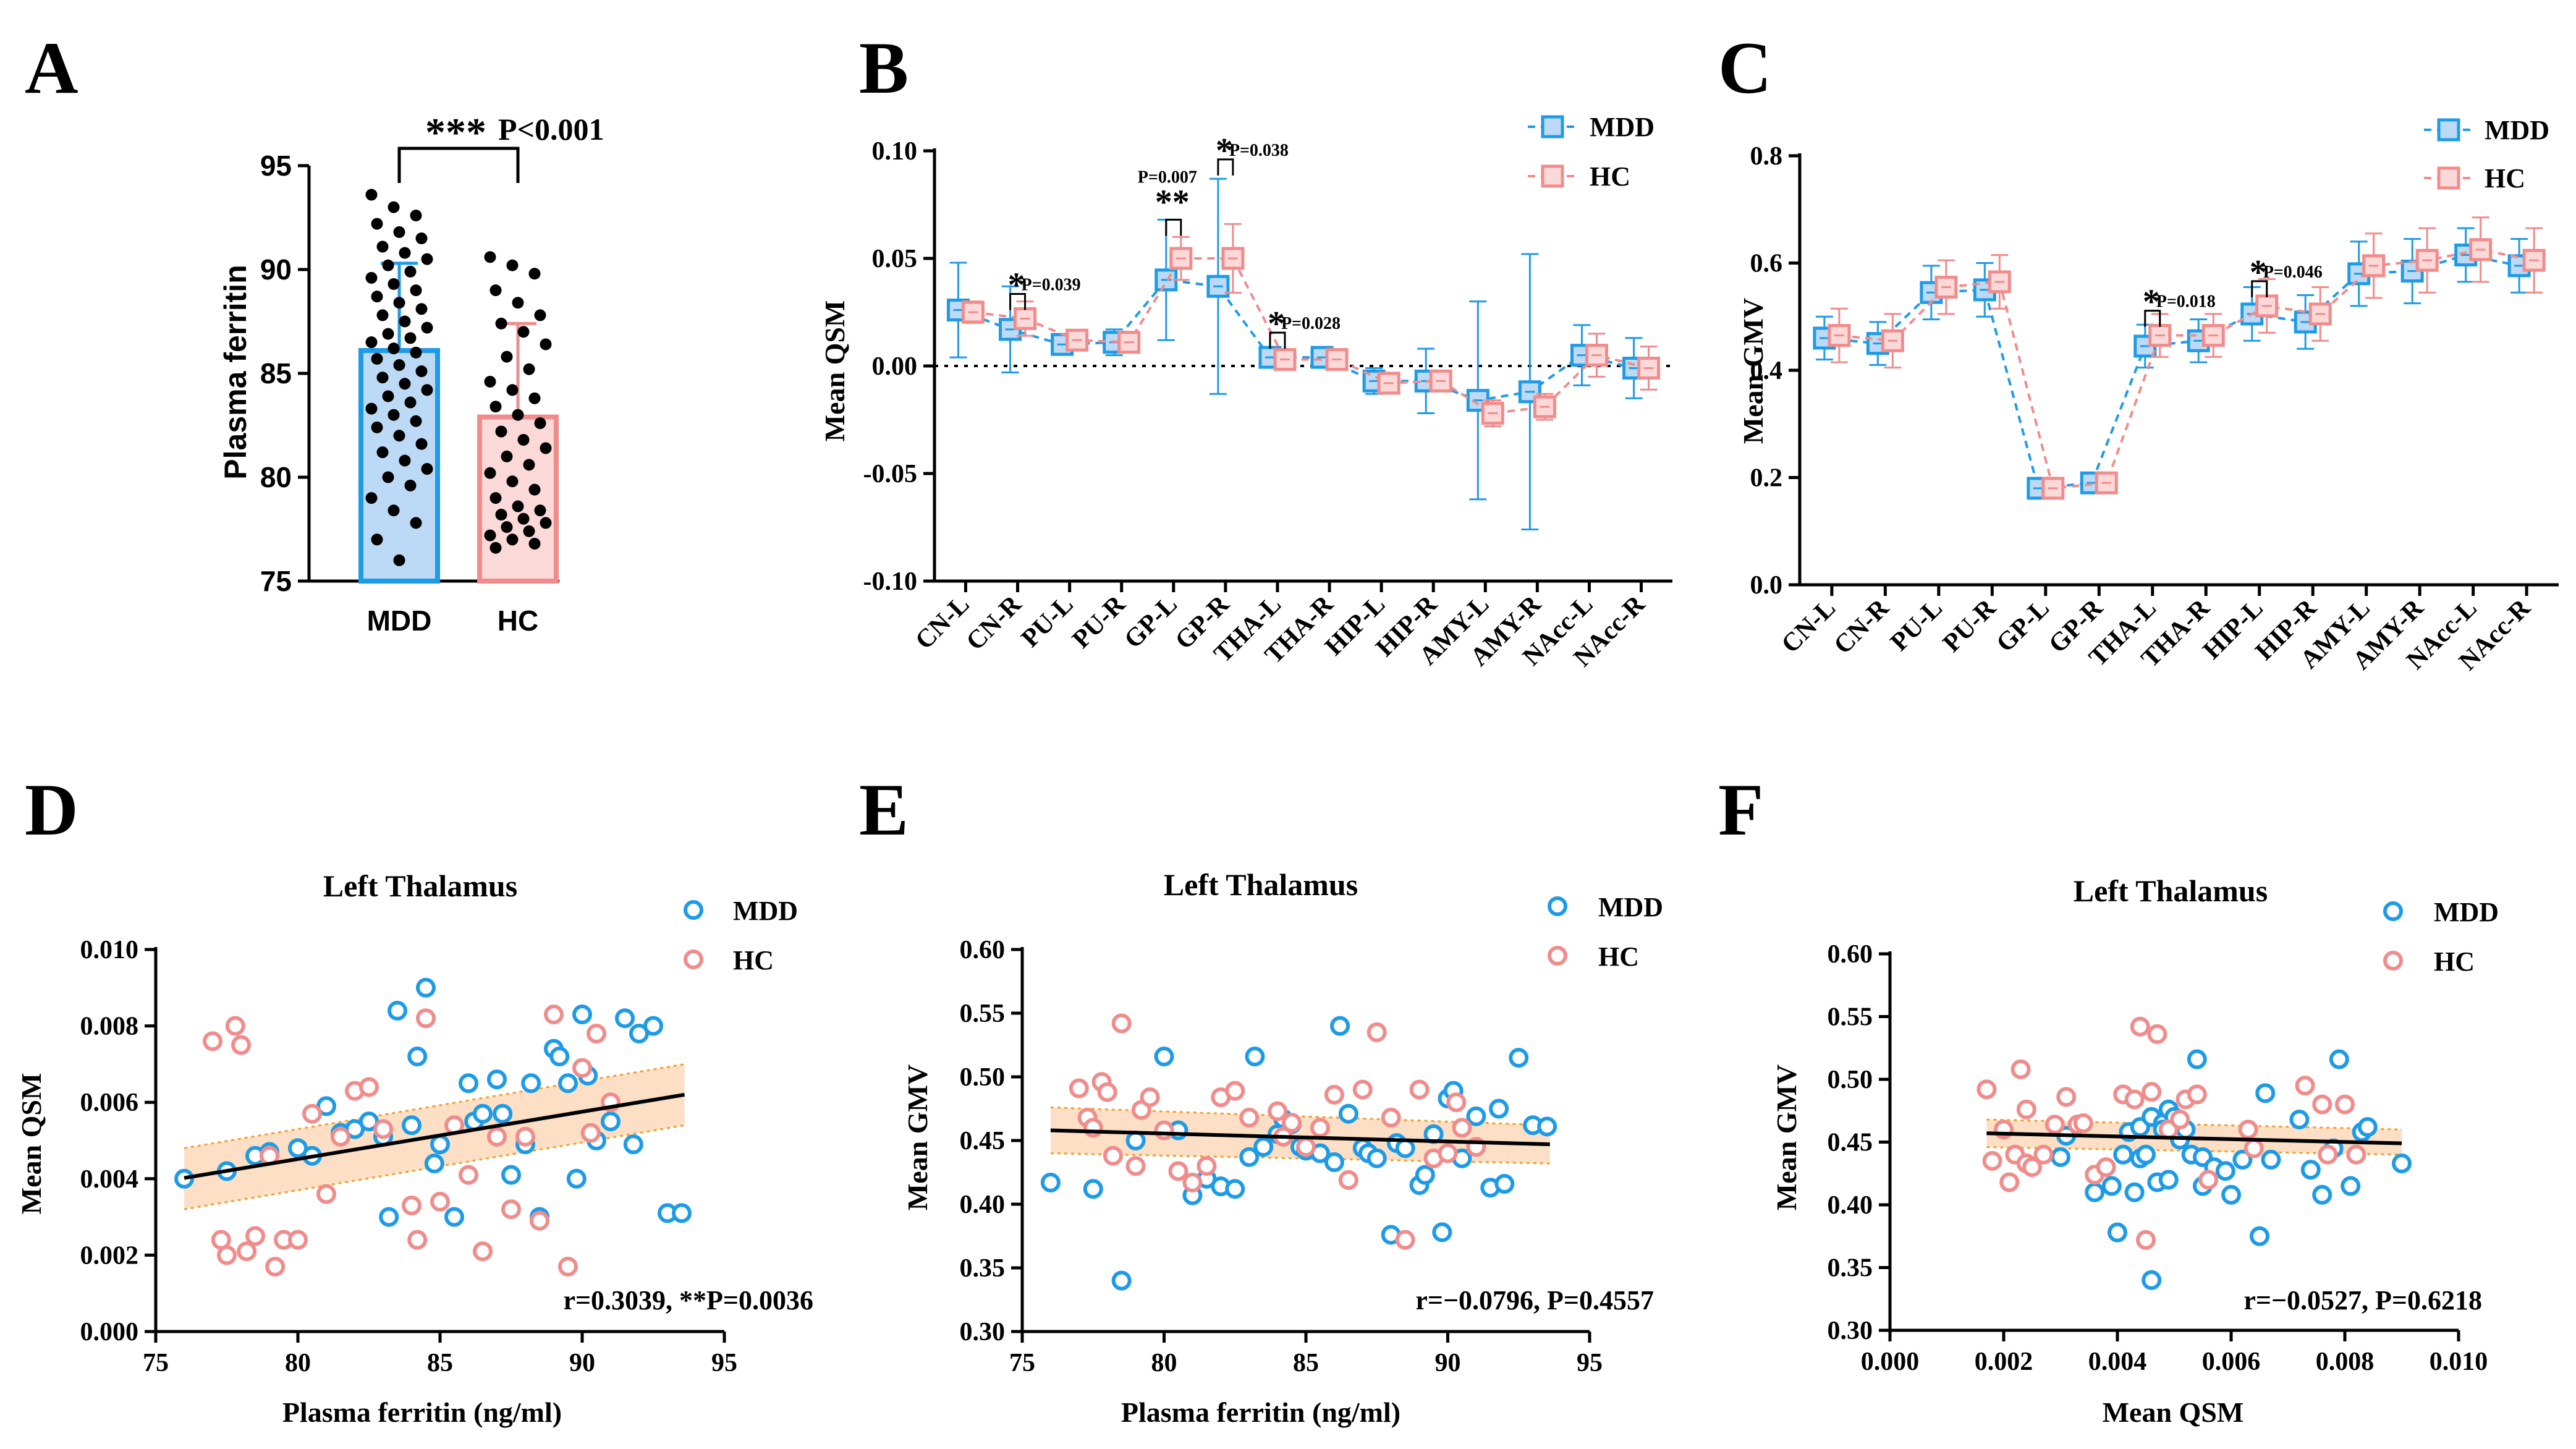 This screenshot has width=2576, height=1449. Describe the element at coordinates (51, 68) in the screenshot. I see `panel-letter-a: A` at that location.